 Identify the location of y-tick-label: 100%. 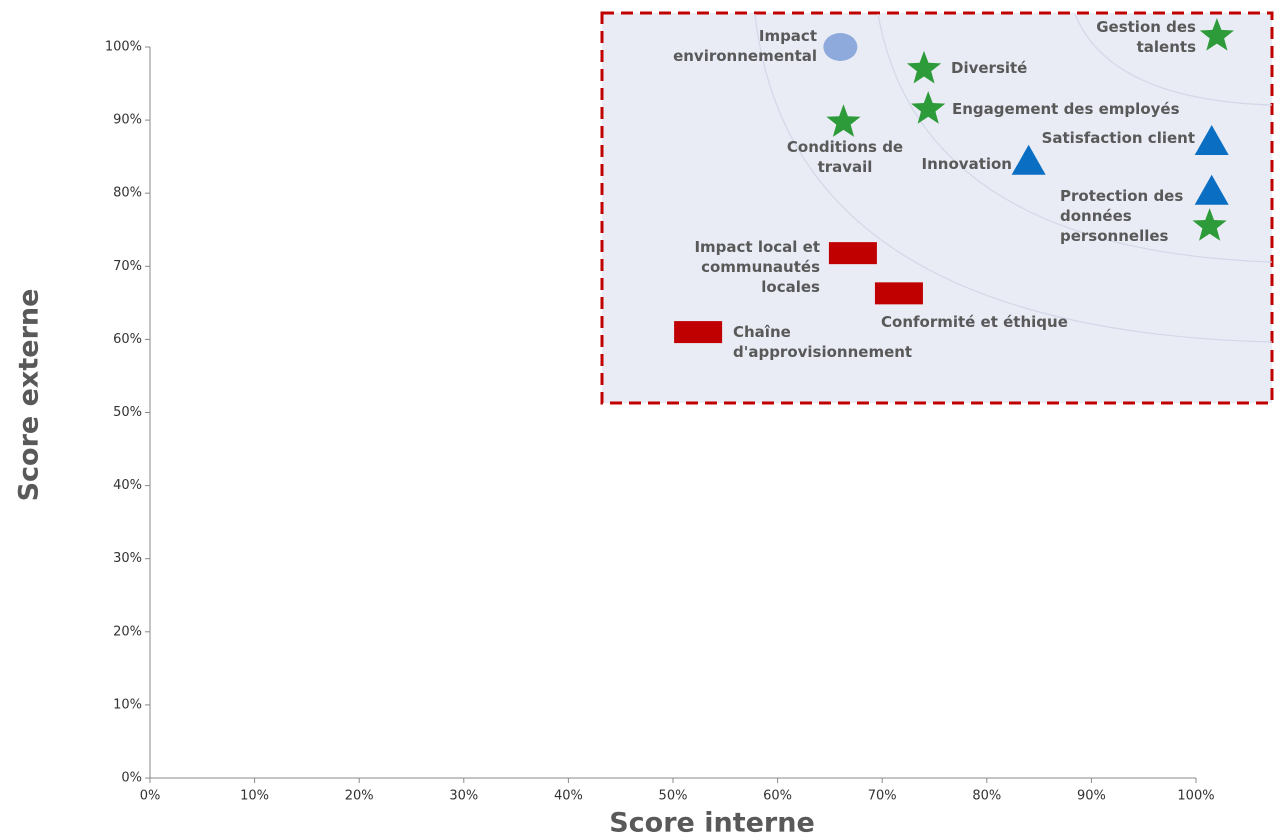
(123, 47).